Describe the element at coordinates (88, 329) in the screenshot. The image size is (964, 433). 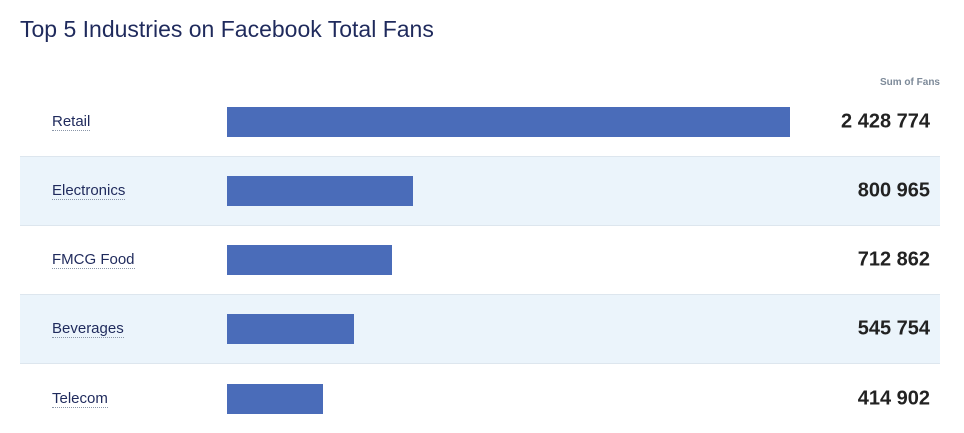
I see `category-label: Beverages` at that location.